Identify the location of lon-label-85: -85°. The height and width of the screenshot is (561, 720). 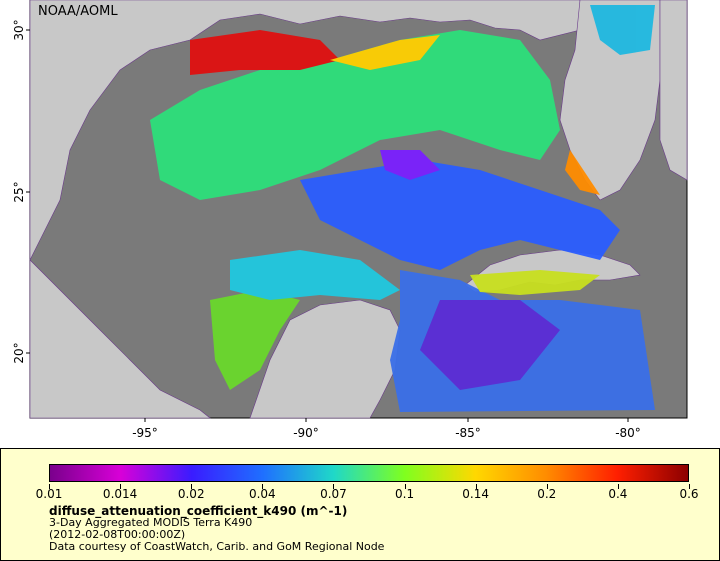
(468, 433).